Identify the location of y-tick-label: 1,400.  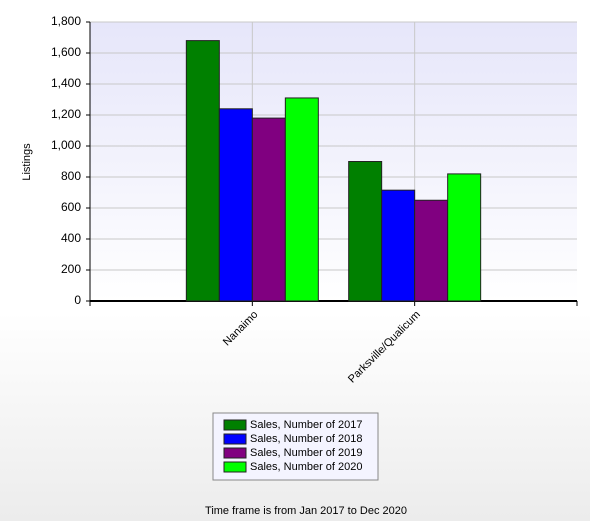
(66, 83).